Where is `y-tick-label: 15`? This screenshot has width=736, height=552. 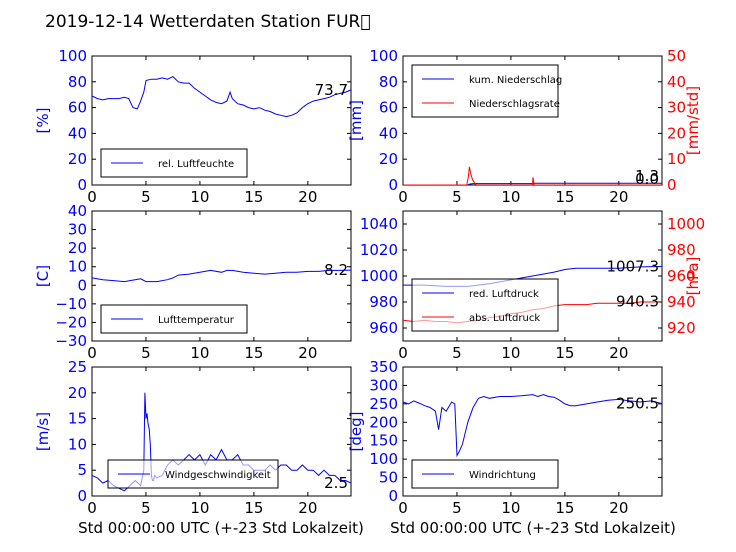
y-tick-label: 15 is located at coordinates (77, 419).